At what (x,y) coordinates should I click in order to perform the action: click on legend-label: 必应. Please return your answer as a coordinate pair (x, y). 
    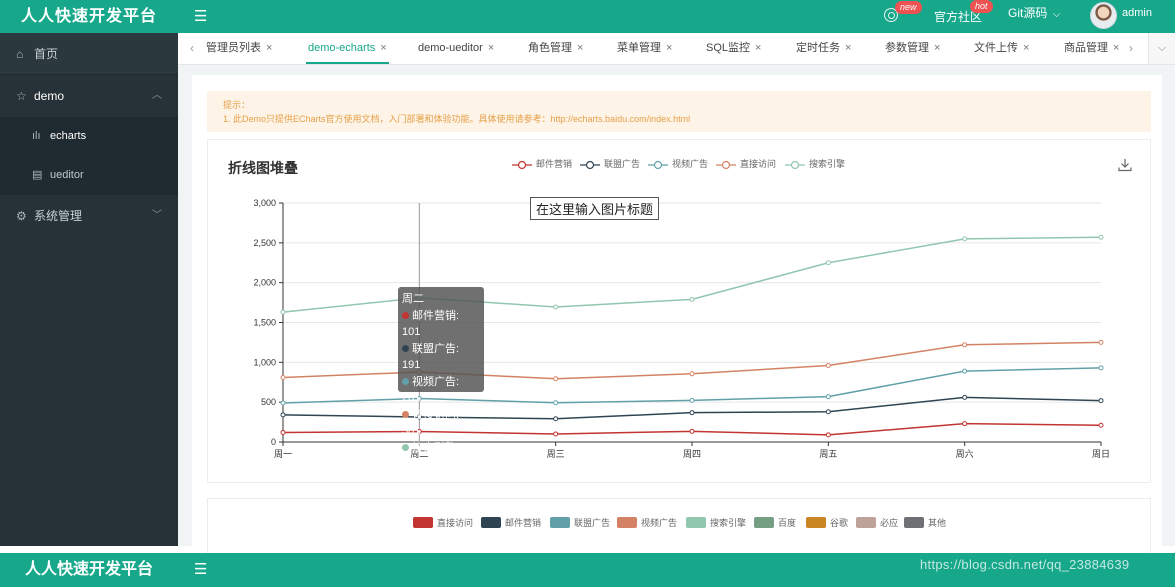
    Looking at the image, I should click on (889, 523).